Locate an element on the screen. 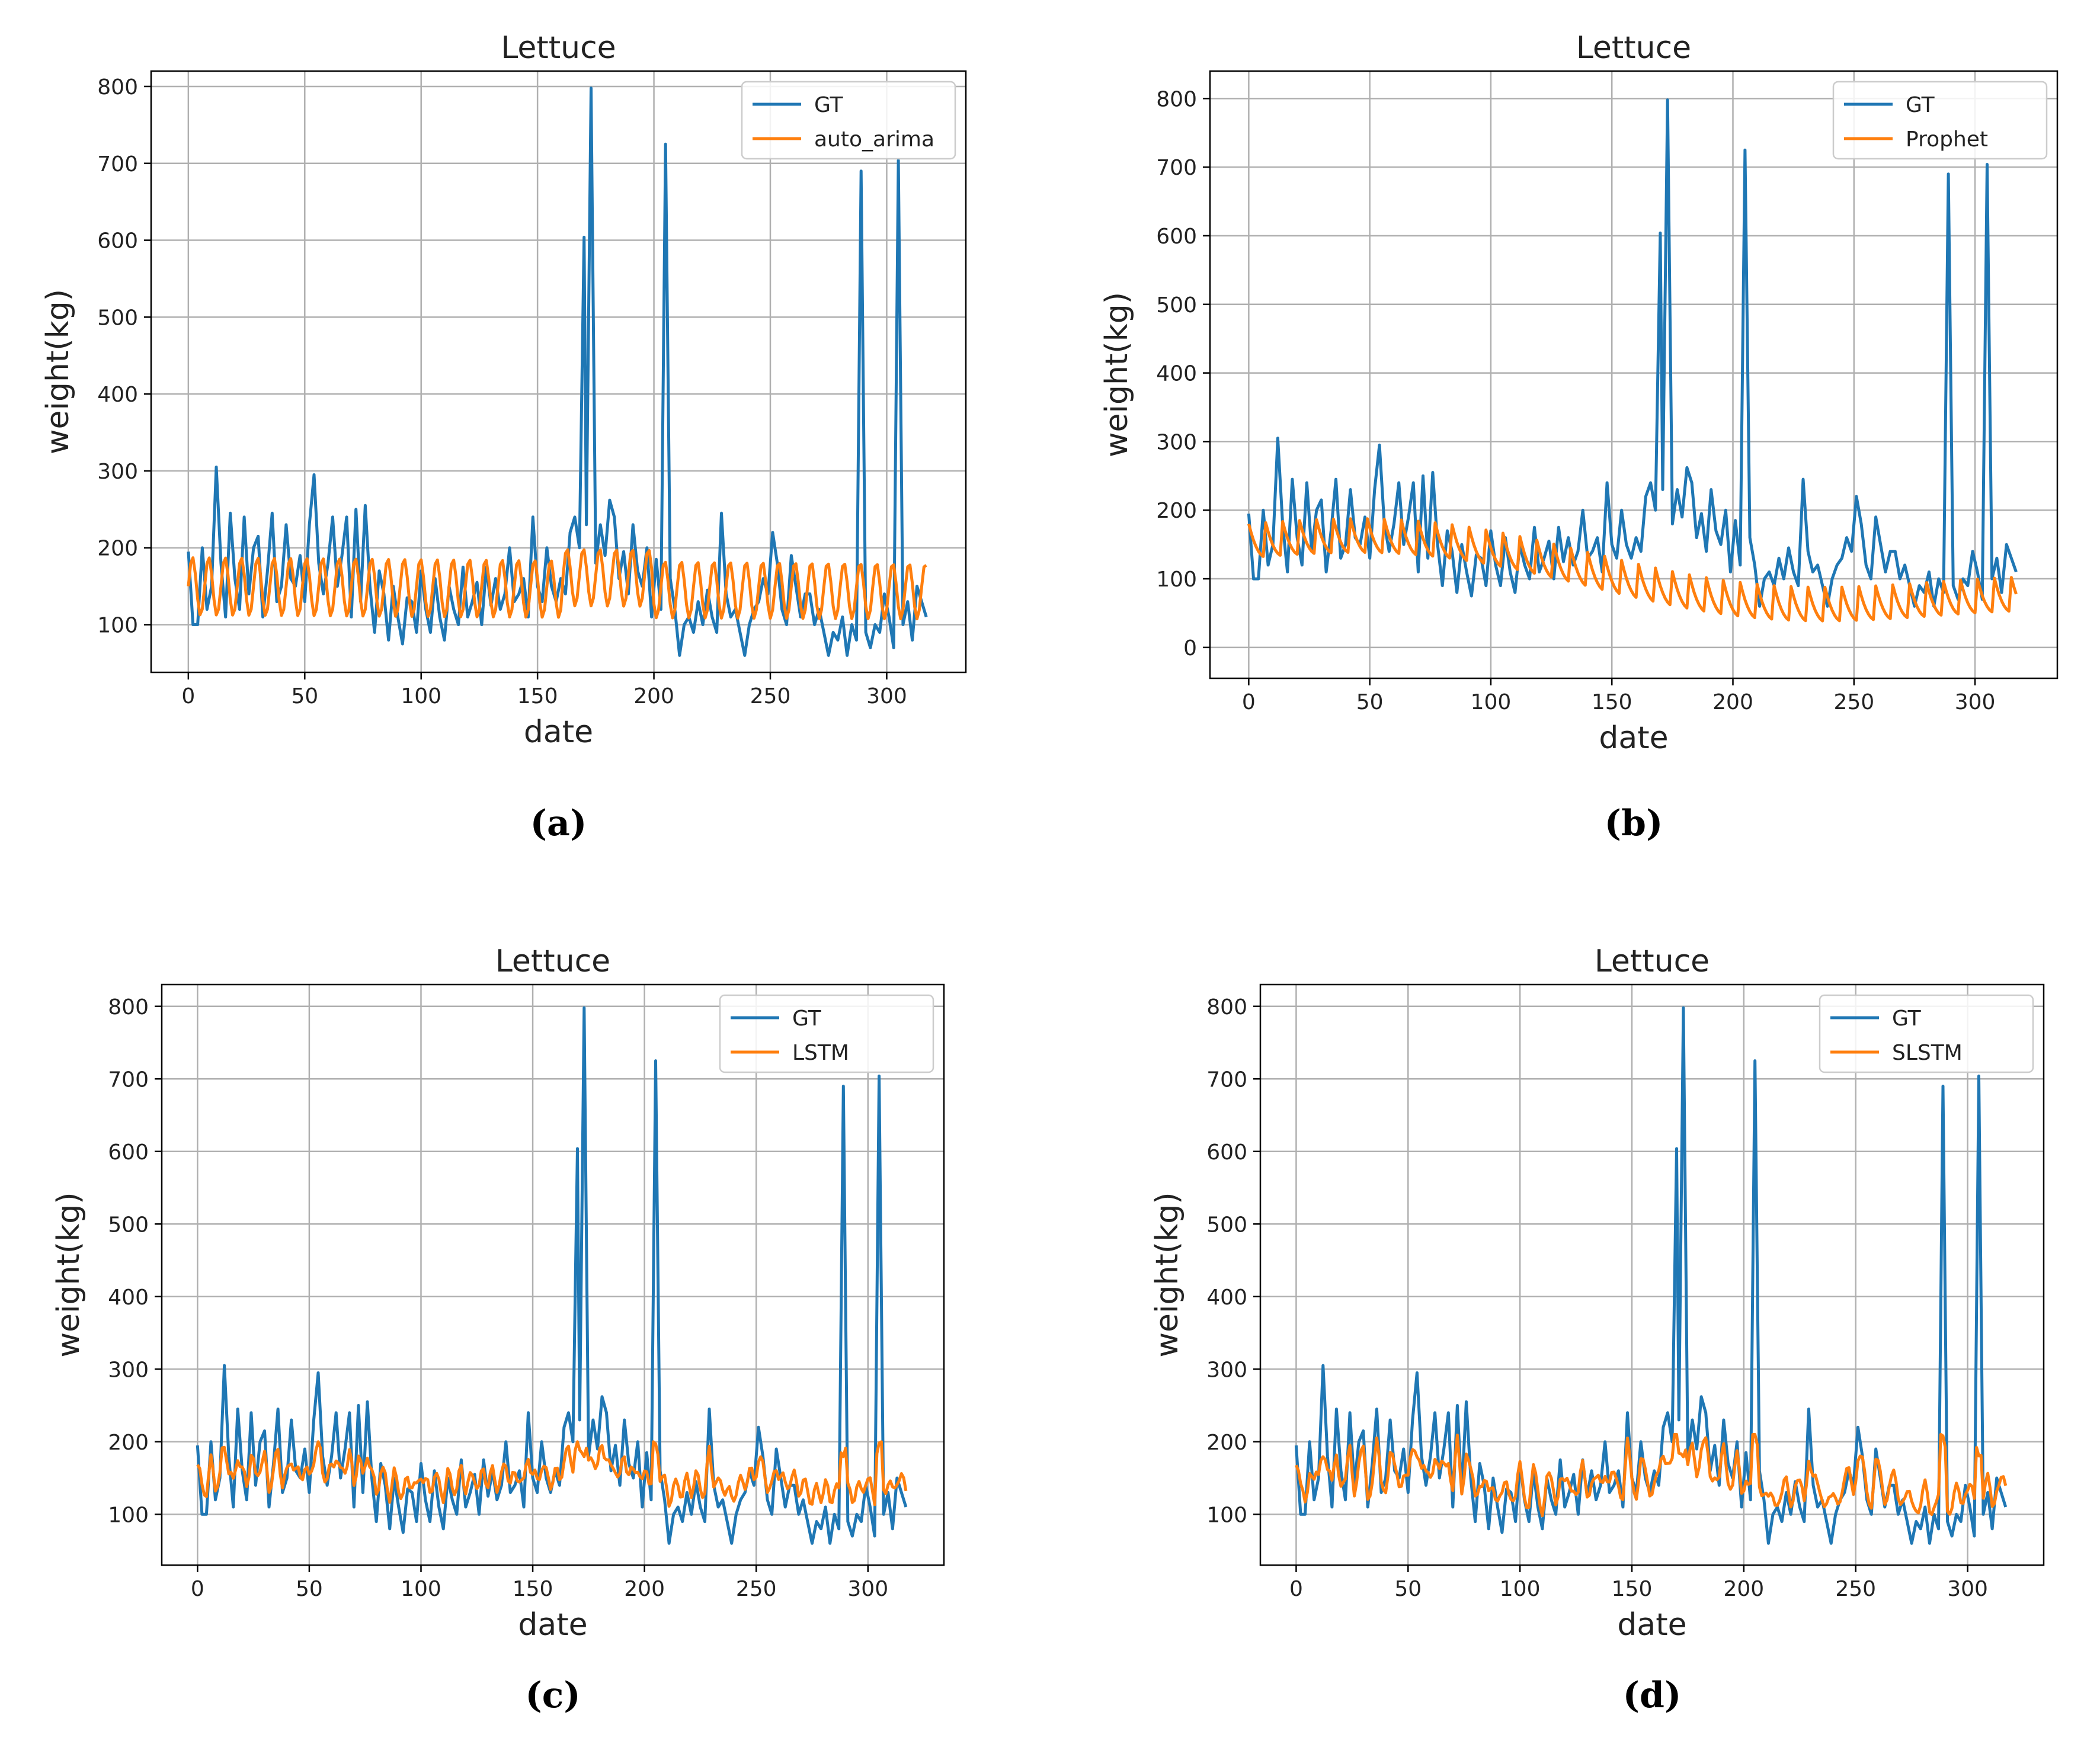 This screenshot has width=2100, height=1744. y-tick-label-c-3: 400 is located at coordinates (128, 1297).